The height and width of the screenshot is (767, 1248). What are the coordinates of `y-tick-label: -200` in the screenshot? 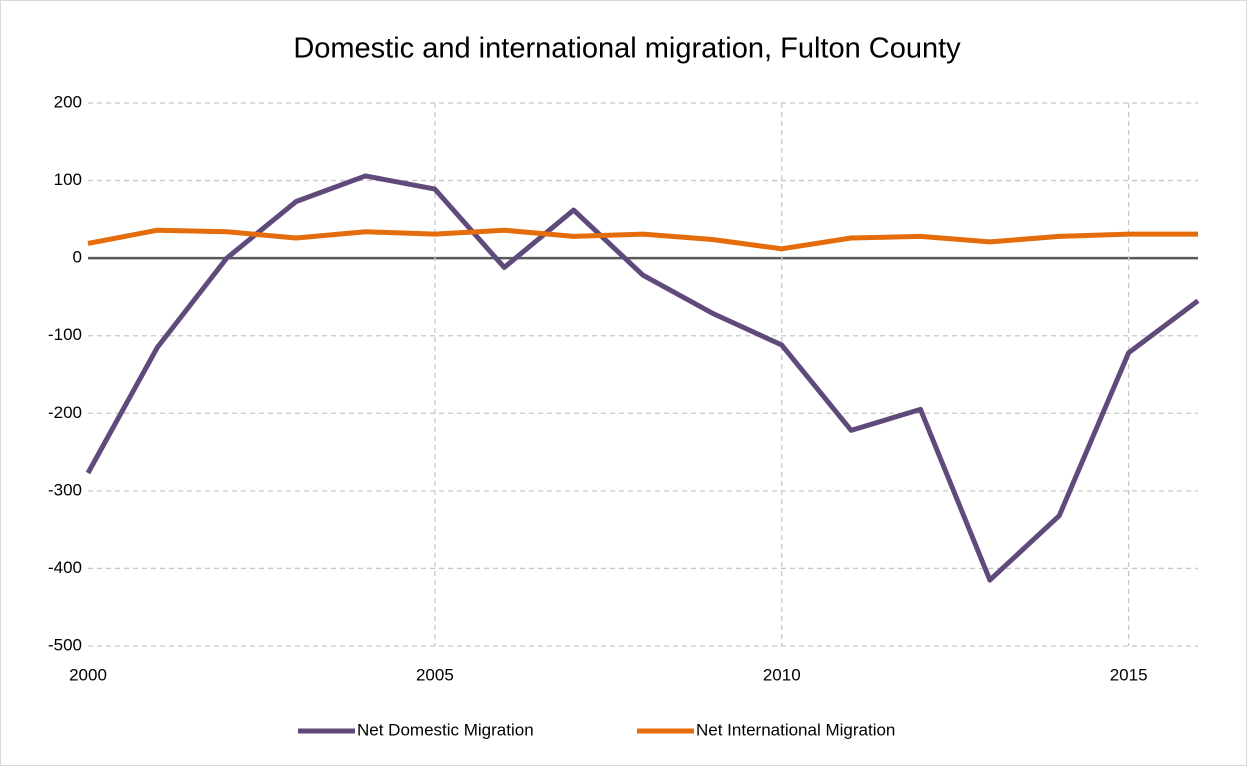 It's located at (65, 412).